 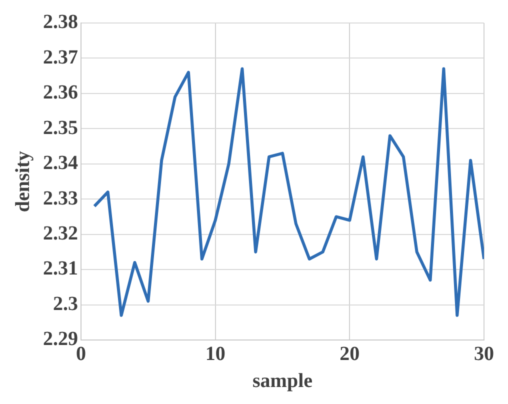 What do you see at coordinates (60, 269) in the screenshot?
I see `y-tick-label: 2.31` at bounding box center [60, 269].